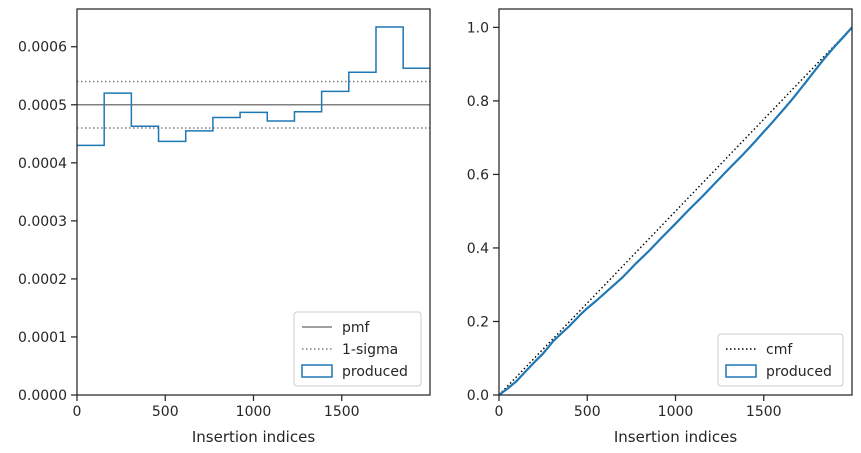  I want to click on y-tick-label: 0.0006, so click(42, 48).